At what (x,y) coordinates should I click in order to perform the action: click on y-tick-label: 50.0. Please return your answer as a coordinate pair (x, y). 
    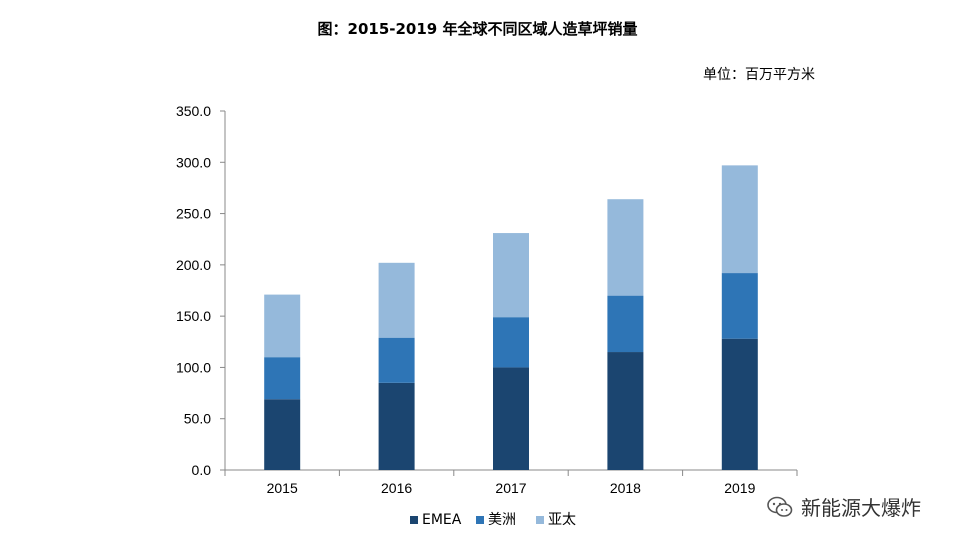
    Looking at the image, I should click on (197, 419).